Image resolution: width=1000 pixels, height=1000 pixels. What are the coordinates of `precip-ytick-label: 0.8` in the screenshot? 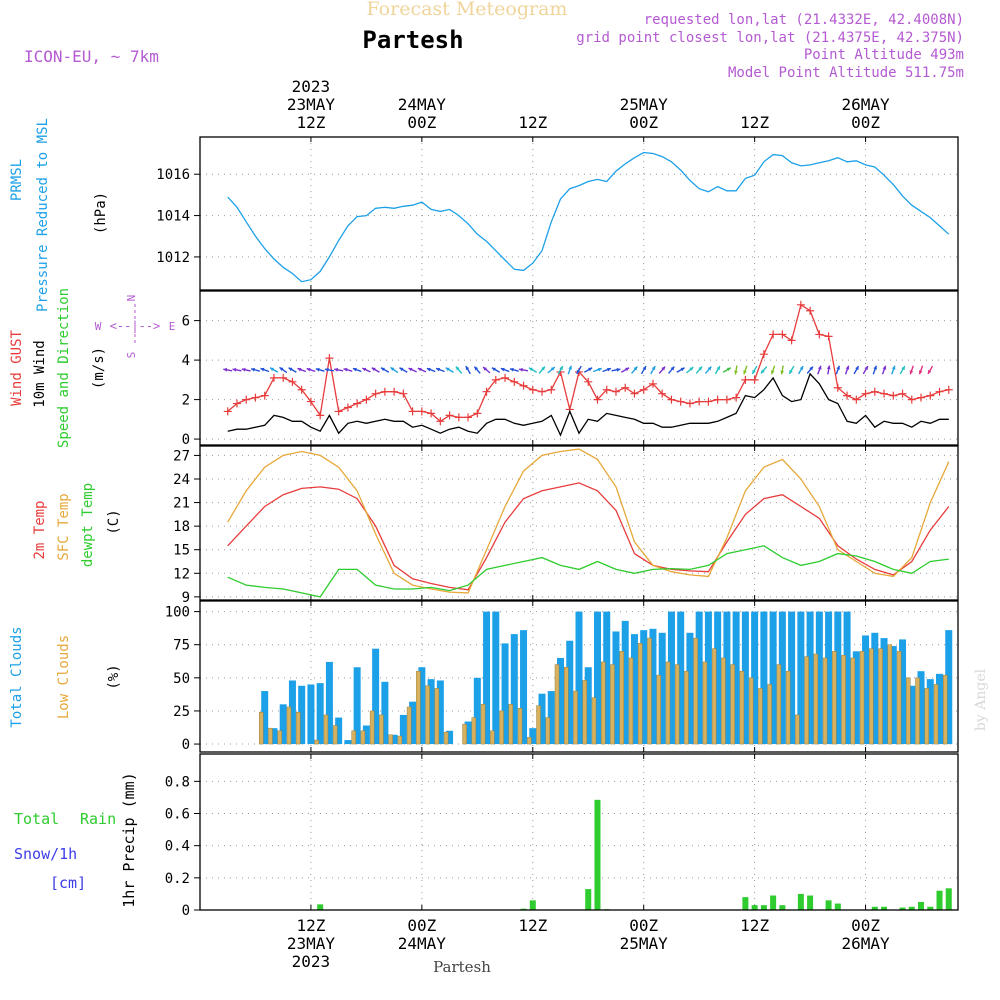 It's located at (177, 782).